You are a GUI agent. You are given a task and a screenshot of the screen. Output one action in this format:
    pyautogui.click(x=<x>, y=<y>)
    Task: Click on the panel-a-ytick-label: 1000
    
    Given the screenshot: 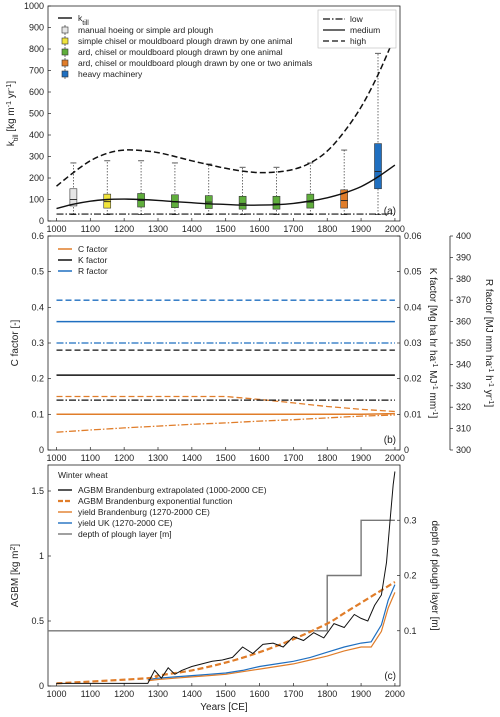 What is the action you would take?
    pyautogui.click(x=34, y=6)
    